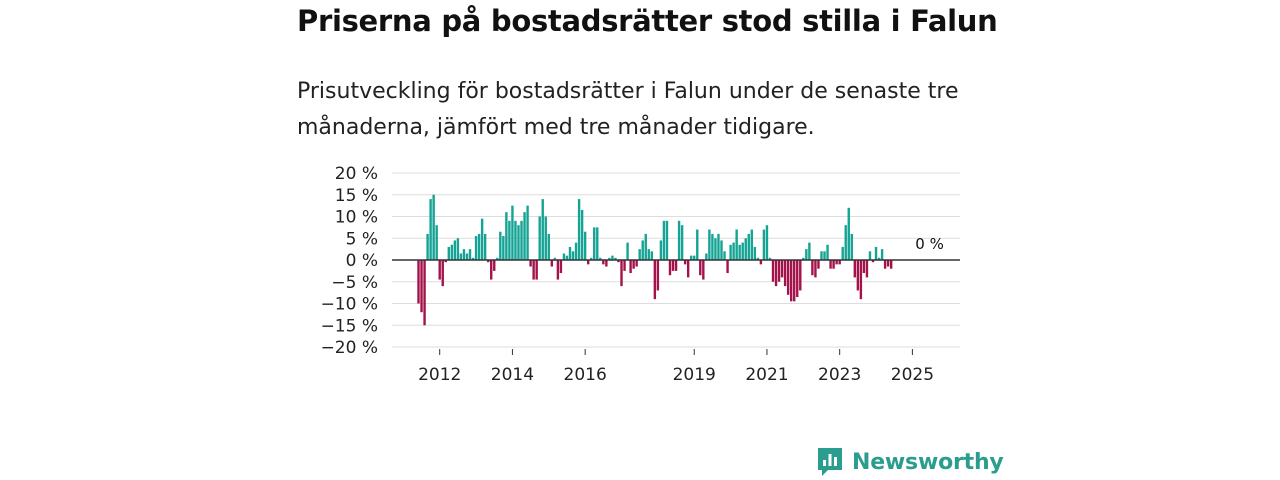 This screenshot has height=480, width=1280. Describe the element at coordinates (439, 375) in the screenshot. I see `x-tick-label: 2012` at that location.